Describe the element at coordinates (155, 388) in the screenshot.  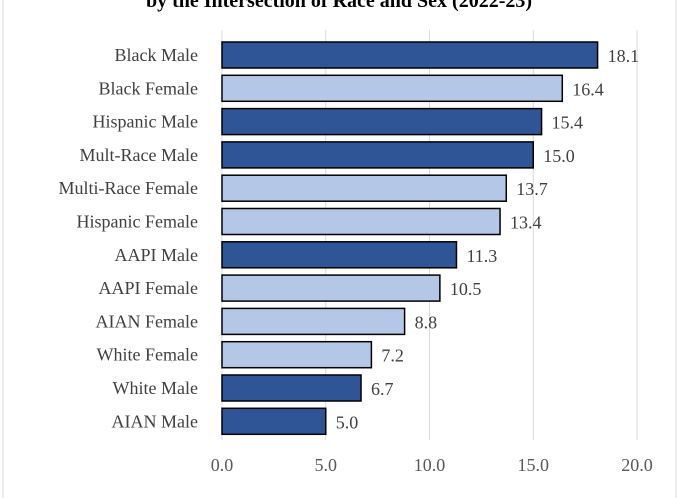
I see `category-label: White Male` at that location.